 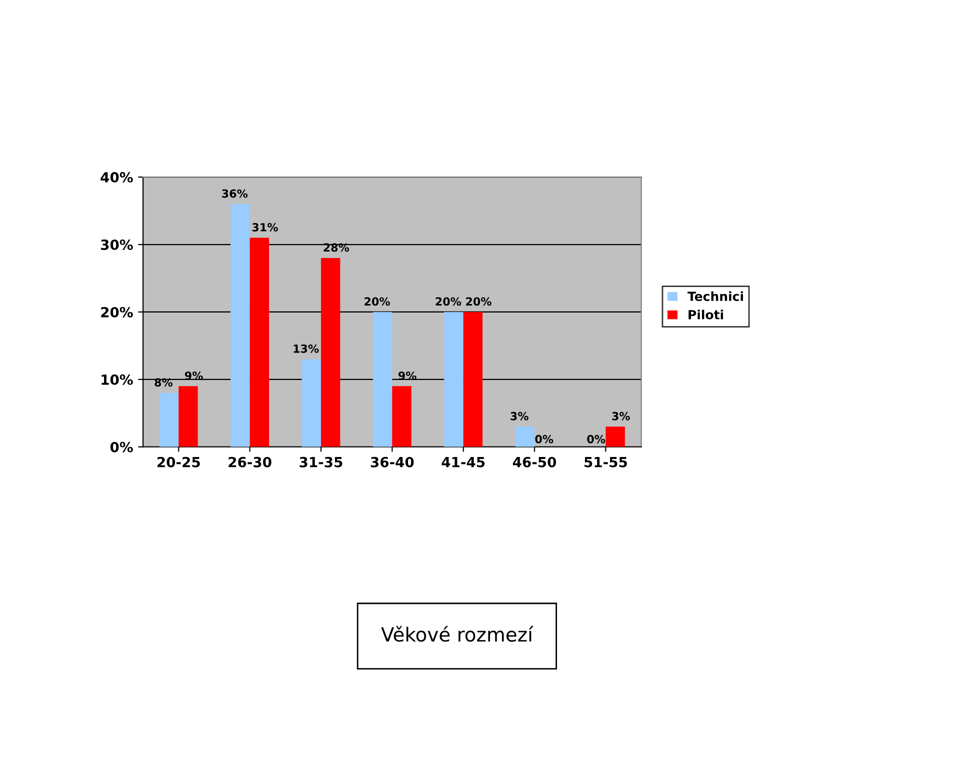 I want to click on x-tick-label: 36-40, so click(x=392, y=462).